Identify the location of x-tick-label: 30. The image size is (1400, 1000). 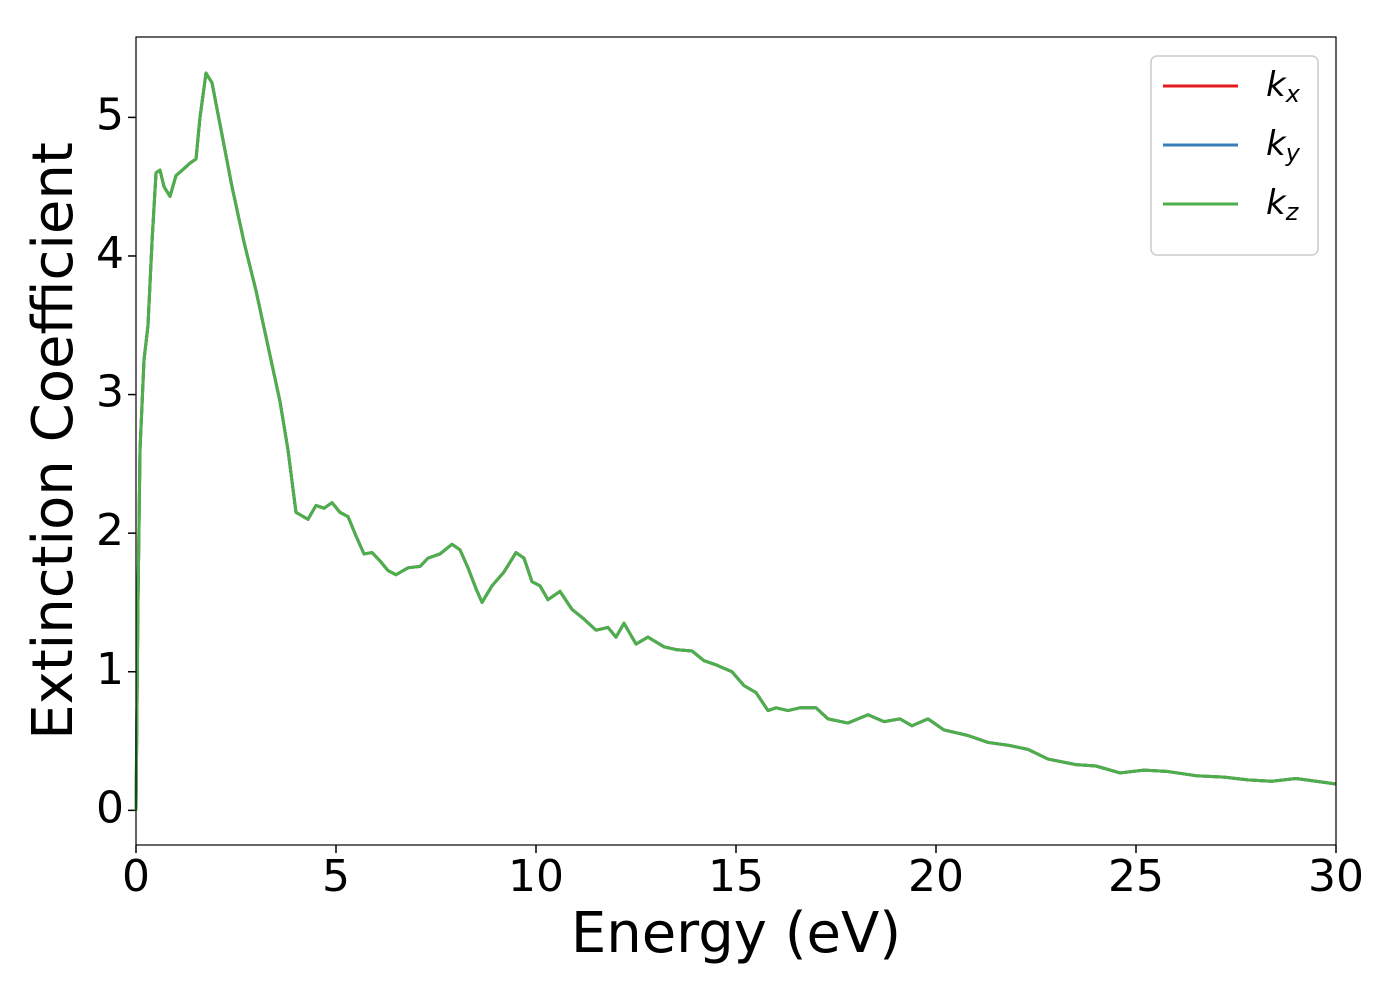
(1336, 876).